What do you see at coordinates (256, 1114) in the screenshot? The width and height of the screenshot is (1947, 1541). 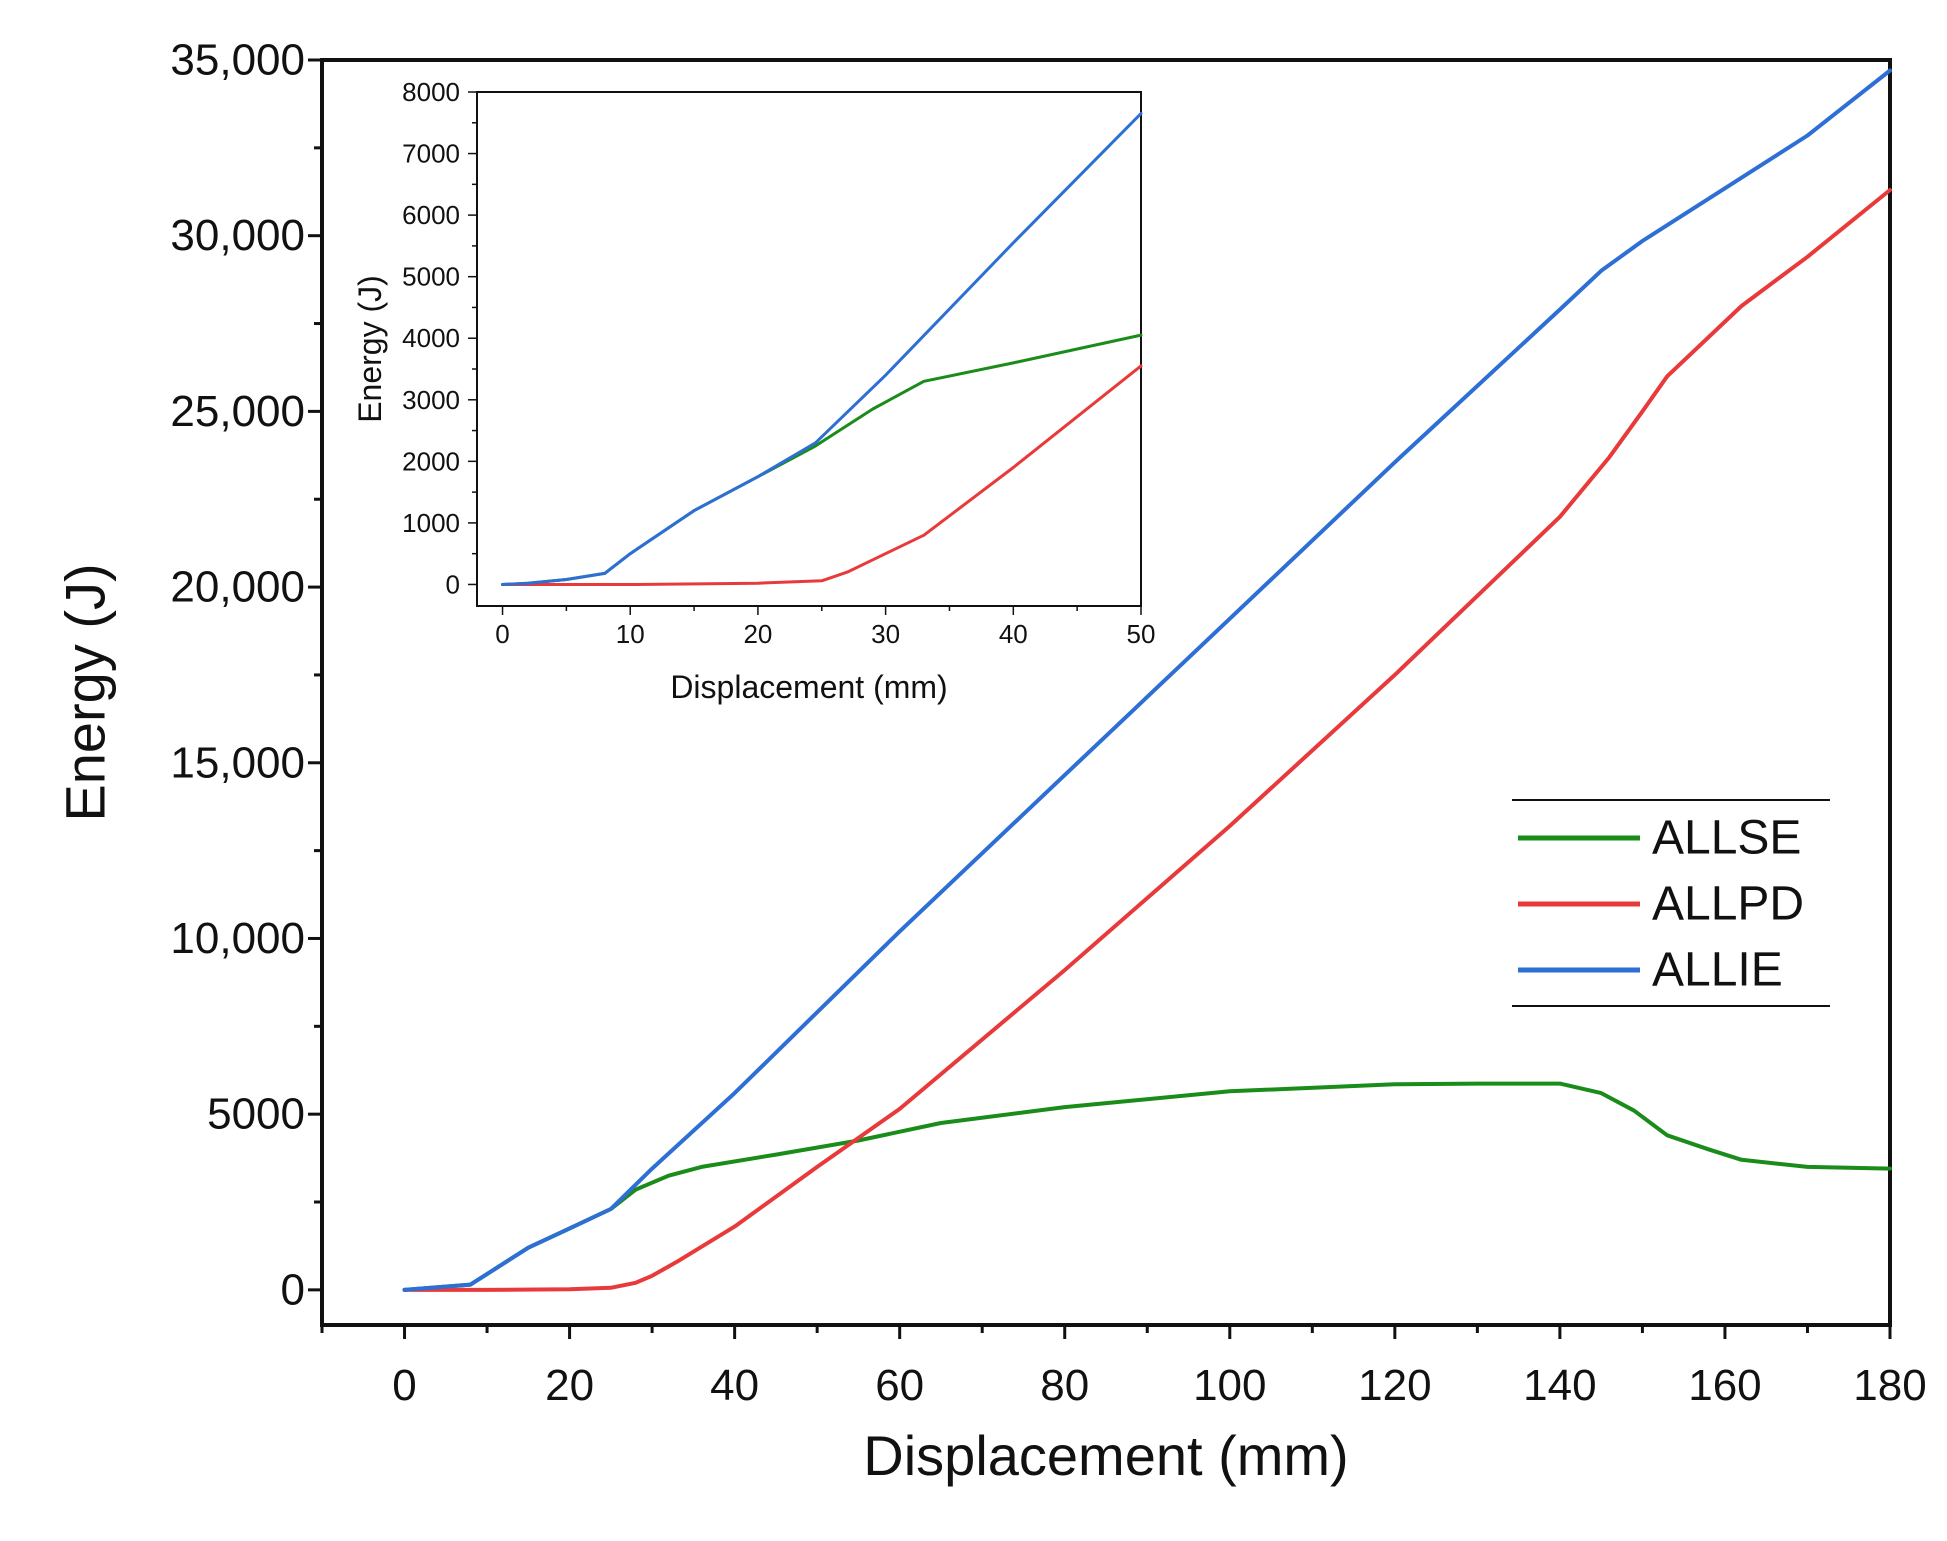 I see `main-y-tick-label: 5000` at bounding box center [256, 1114].